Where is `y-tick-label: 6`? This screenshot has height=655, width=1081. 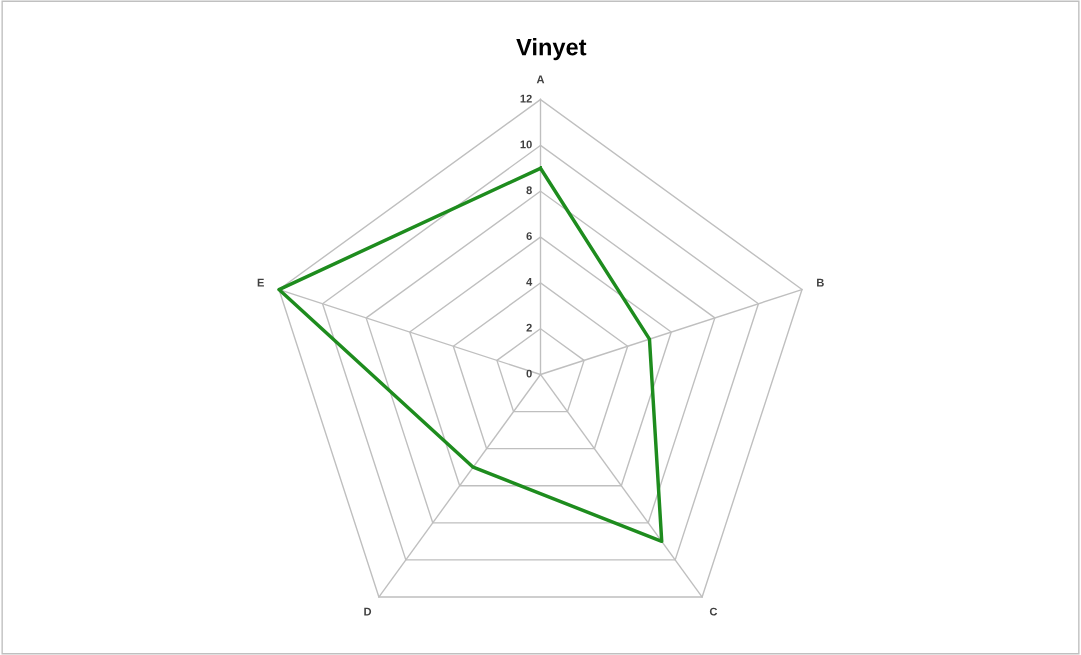
y-tick-label: 6 is located at coordinates (529, 236).